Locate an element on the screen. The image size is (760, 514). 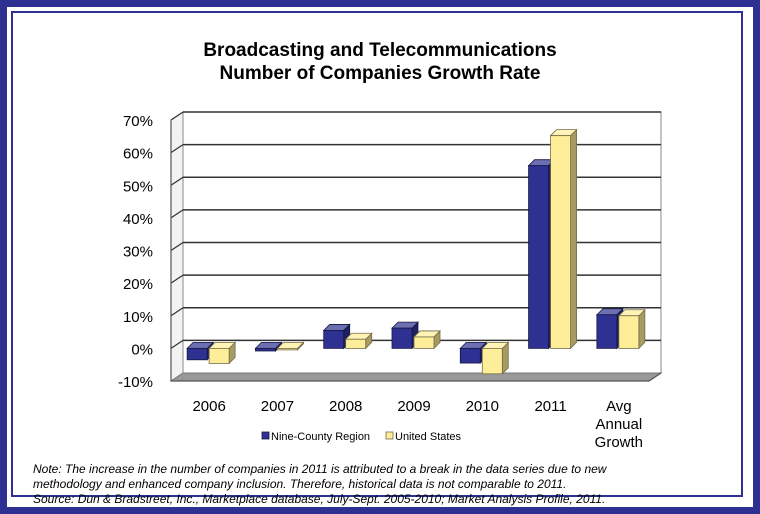
y-tick-label: 60% is located at coordinates (138, 154).